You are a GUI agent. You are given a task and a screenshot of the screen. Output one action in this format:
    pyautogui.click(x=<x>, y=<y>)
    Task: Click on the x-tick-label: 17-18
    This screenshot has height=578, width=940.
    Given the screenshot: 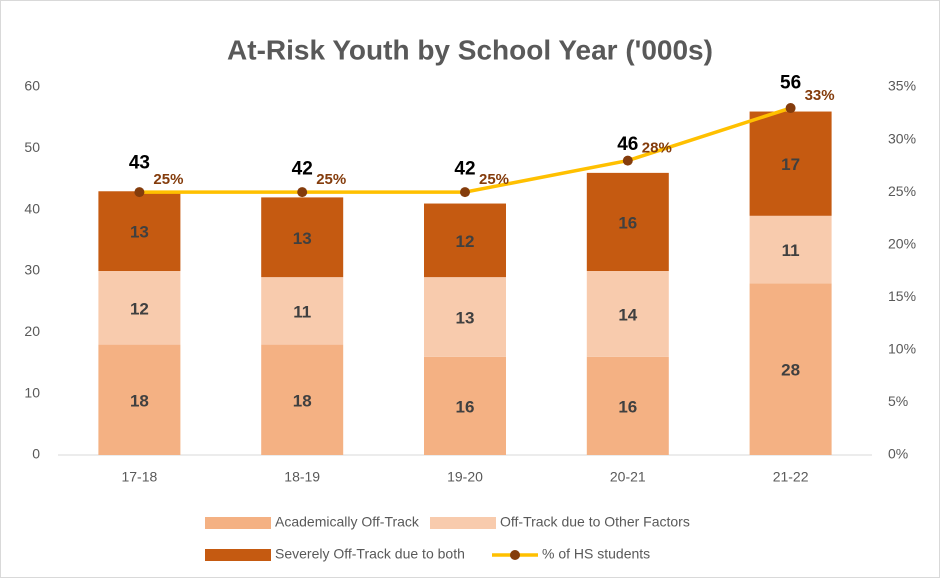 What is the action you would take?
    pyautogui.click(x=139, y=477)
    